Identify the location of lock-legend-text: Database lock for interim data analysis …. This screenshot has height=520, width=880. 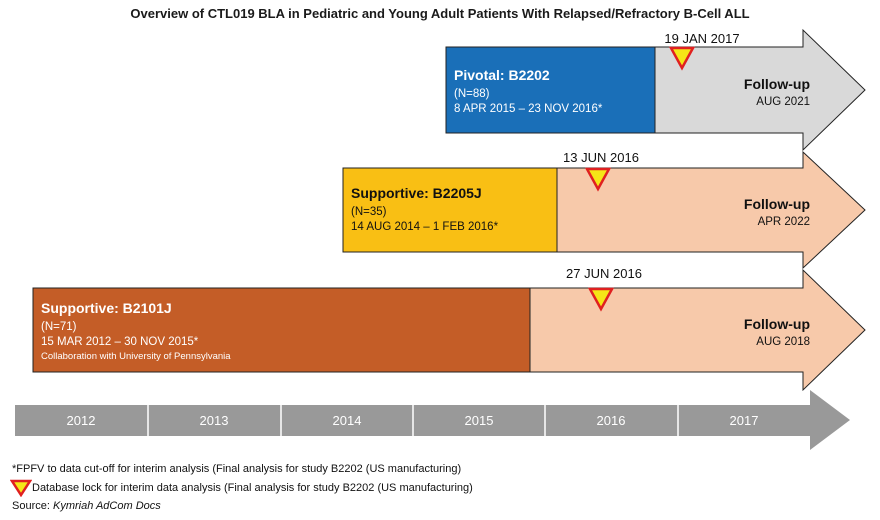
(252, 487).